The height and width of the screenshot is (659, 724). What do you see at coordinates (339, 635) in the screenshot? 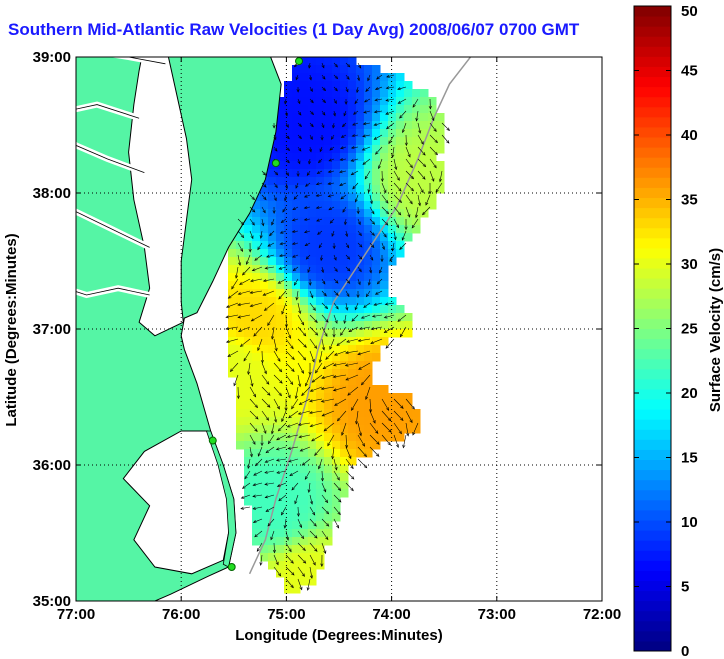
I see `x-axis-label: Longitude (Degrees:Minutes)` at bounding box center [339, 635].